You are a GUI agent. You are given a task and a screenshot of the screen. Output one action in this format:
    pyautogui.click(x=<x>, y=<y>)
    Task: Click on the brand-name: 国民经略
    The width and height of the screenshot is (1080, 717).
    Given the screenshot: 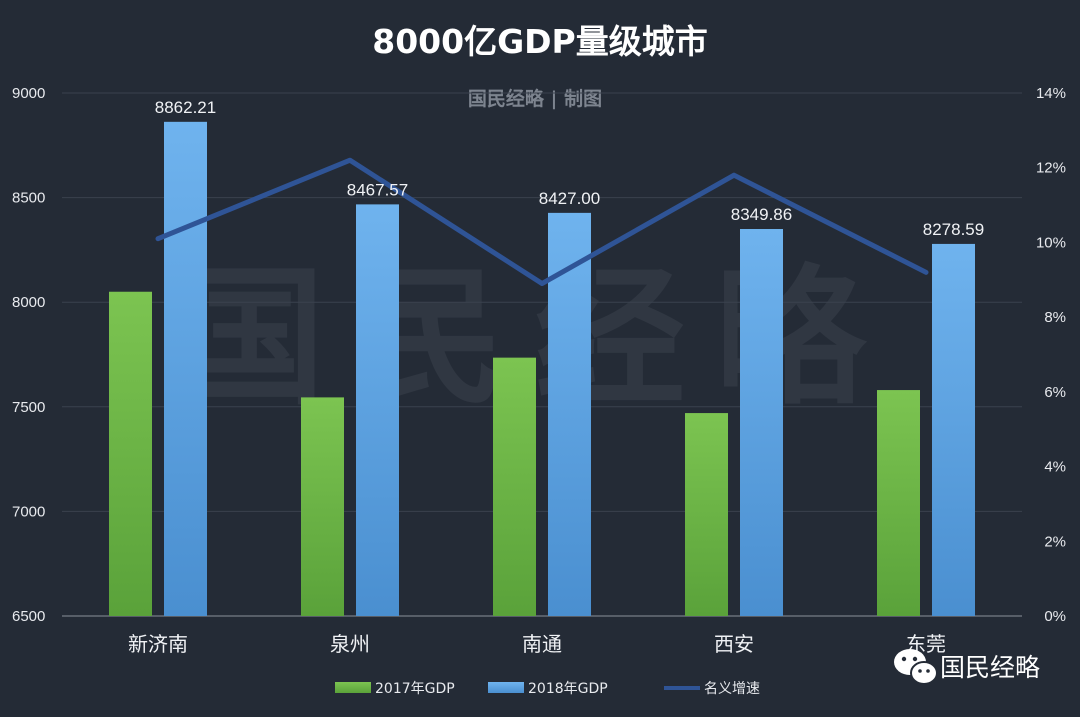 What is the action you would take?
    pyautogui.click(x=990, y=667)
    